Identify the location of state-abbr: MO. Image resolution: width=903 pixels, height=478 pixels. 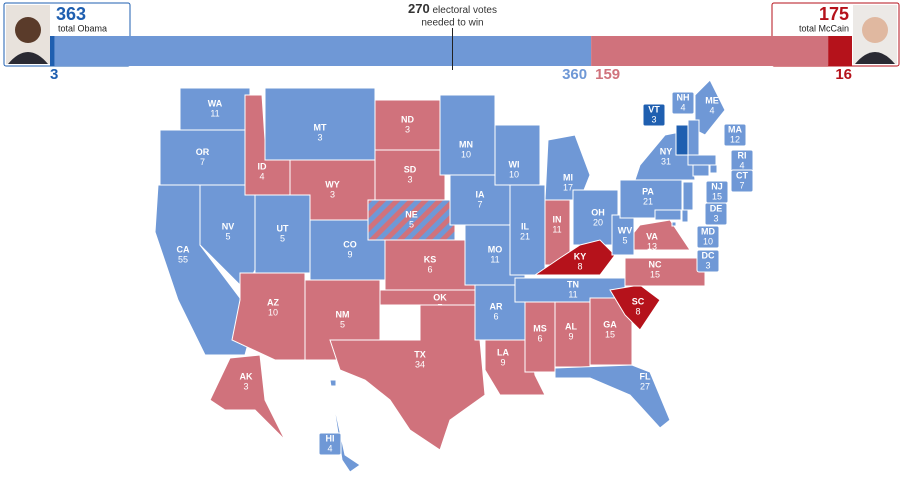
(495, 249).